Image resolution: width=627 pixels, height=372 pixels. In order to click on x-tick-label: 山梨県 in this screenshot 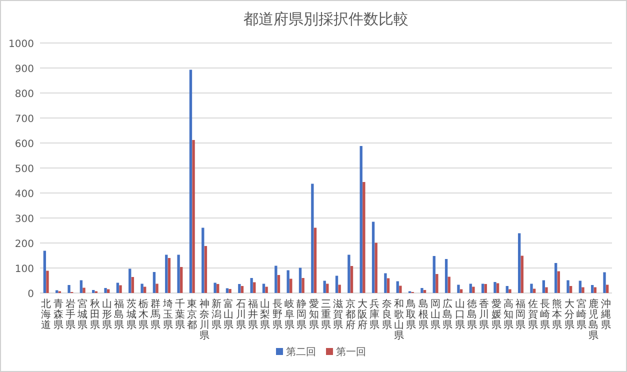, I will do `click(265, 314)`.